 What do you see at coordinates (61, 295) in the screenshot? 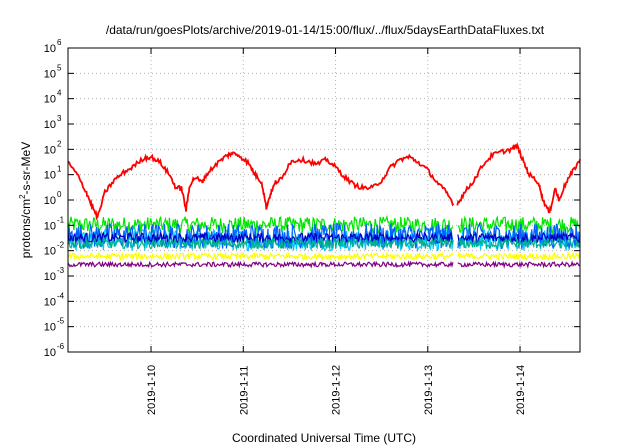
I see `y-tick-exponent: -4` at bounding box center [61, 295].